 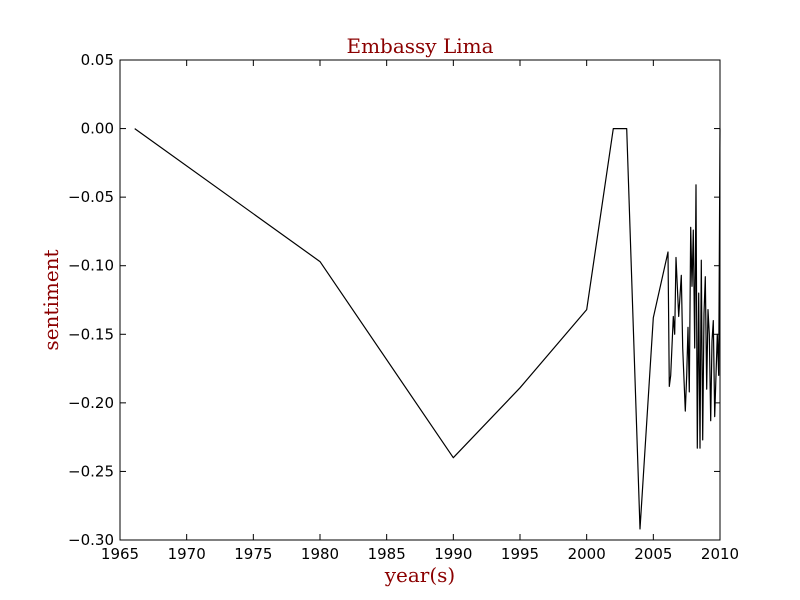 I want to click on y-tick-label: 0.00, so click(x=97, y=129).